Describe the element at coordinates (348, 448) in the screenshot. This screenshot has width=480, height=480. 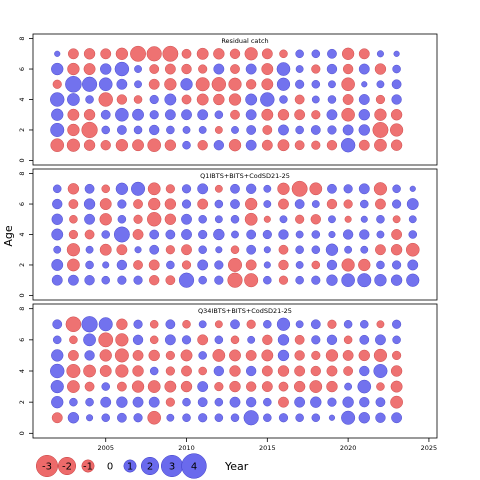
I see `x-tick-label: 2020` at that location.